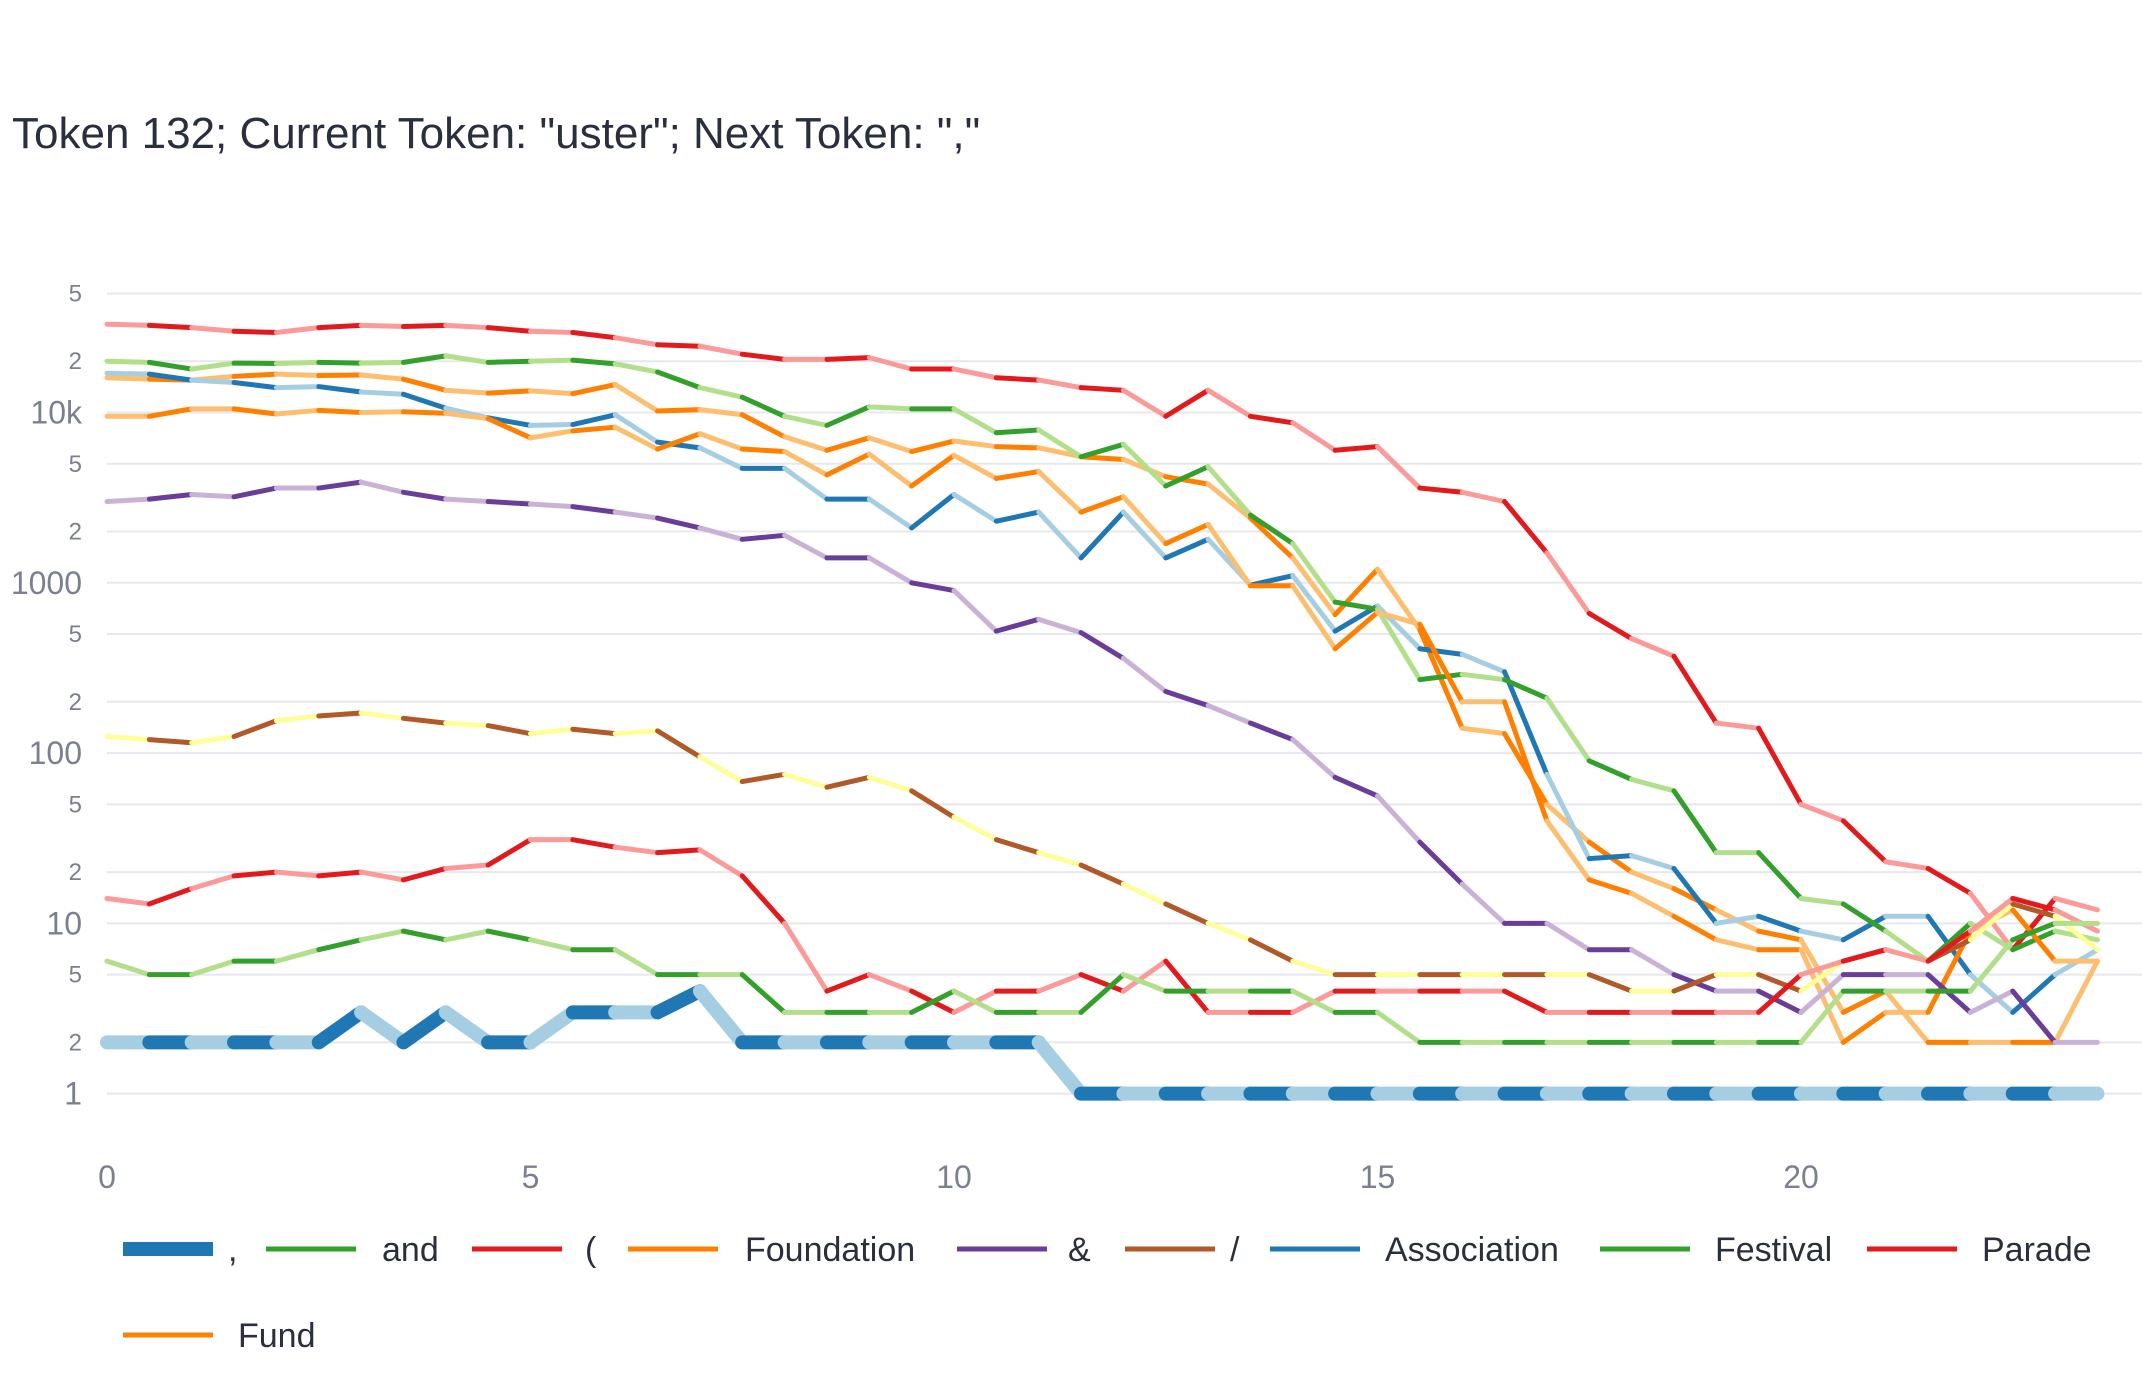 This screenshot has height=1385, width=2142. I want to click on legend-item: &, so click(1024, 1250).